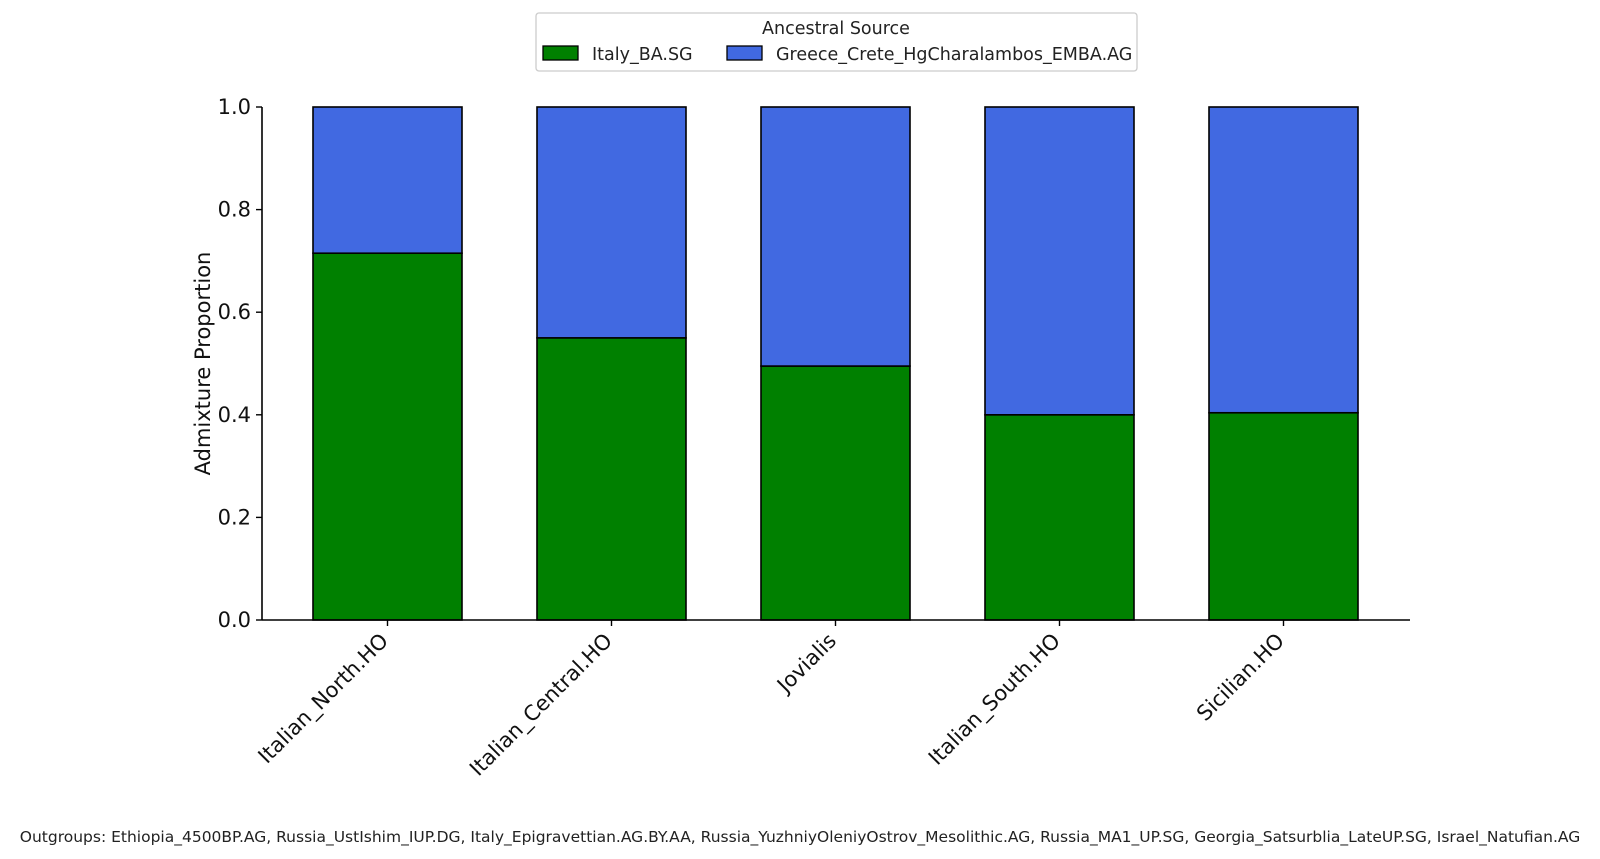 This screenshot has height=859, width=1600. Describe the element at coordinates (234, 312) in the screenshot. I see `y-tick-label-3: 0.6` at that location.